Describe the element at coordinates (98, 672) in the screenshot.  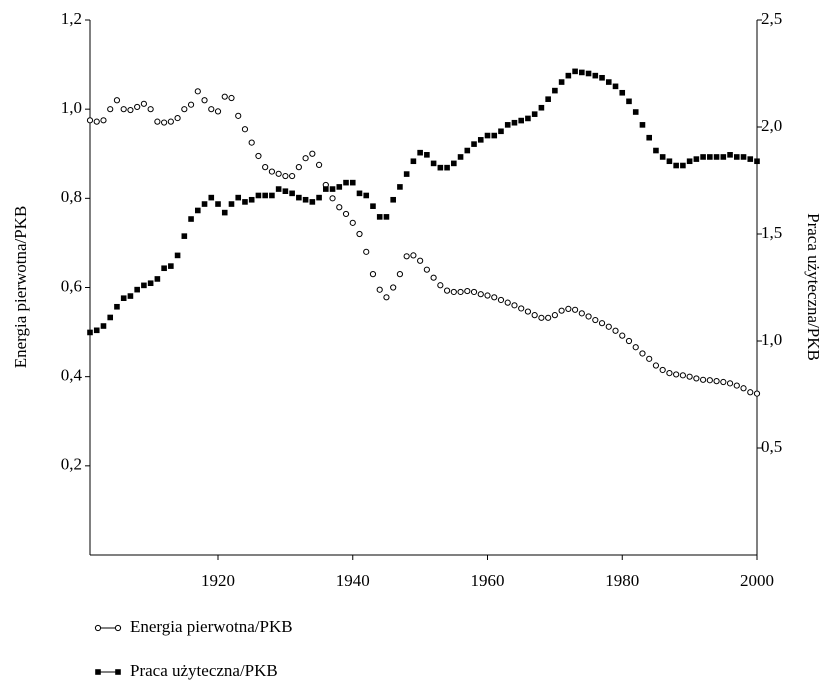
I see `legend-marker` at that location.